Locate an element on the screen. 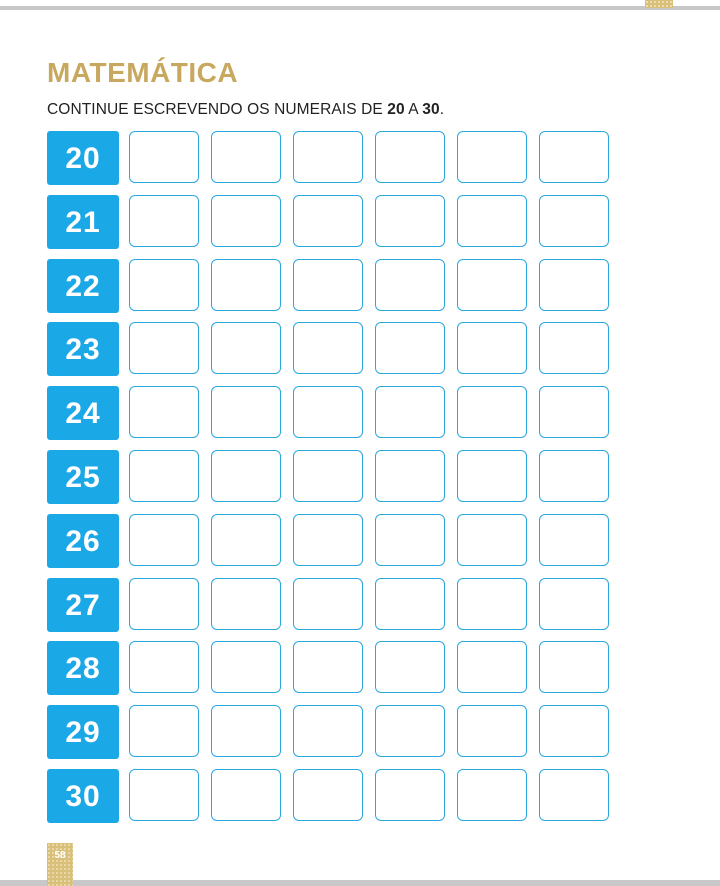  bottom-rule is located at coordinates (360, 883).